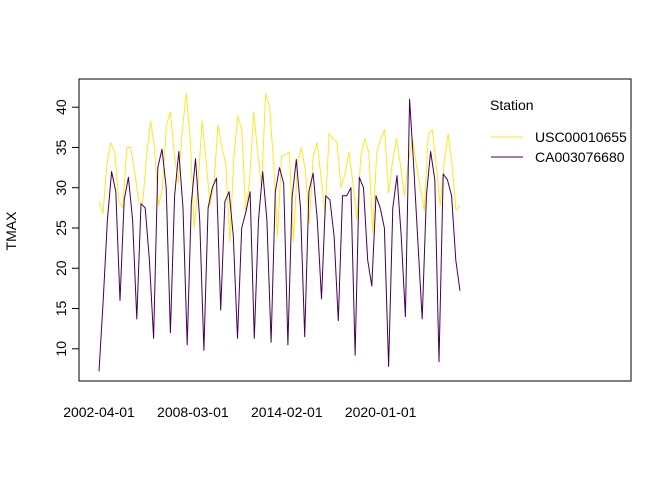 The height and width of the screenshot is (480, 672). What do you see at coordinates (381, 412) in the screenshot?
I see `x-tick-label: 2020-01-01` at bounding box center [381, 412].